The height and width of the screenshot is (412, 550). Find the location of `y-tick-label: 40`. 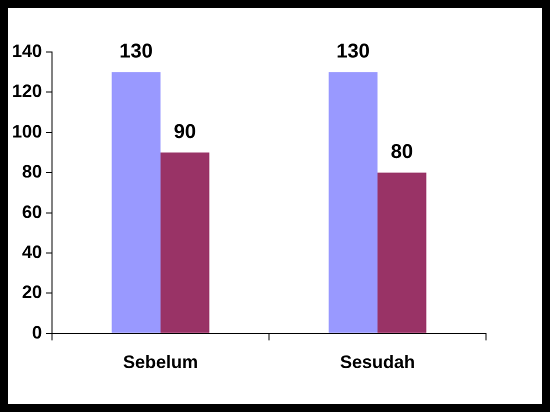

y-tick-label: 40 is located at coordinates (32, 252).